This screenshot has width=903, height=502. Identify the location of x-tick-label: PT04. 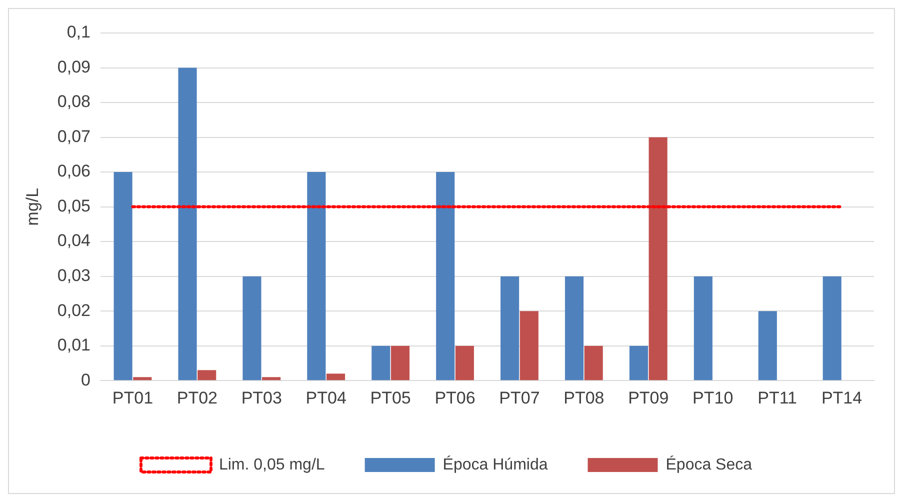
(326, 398).